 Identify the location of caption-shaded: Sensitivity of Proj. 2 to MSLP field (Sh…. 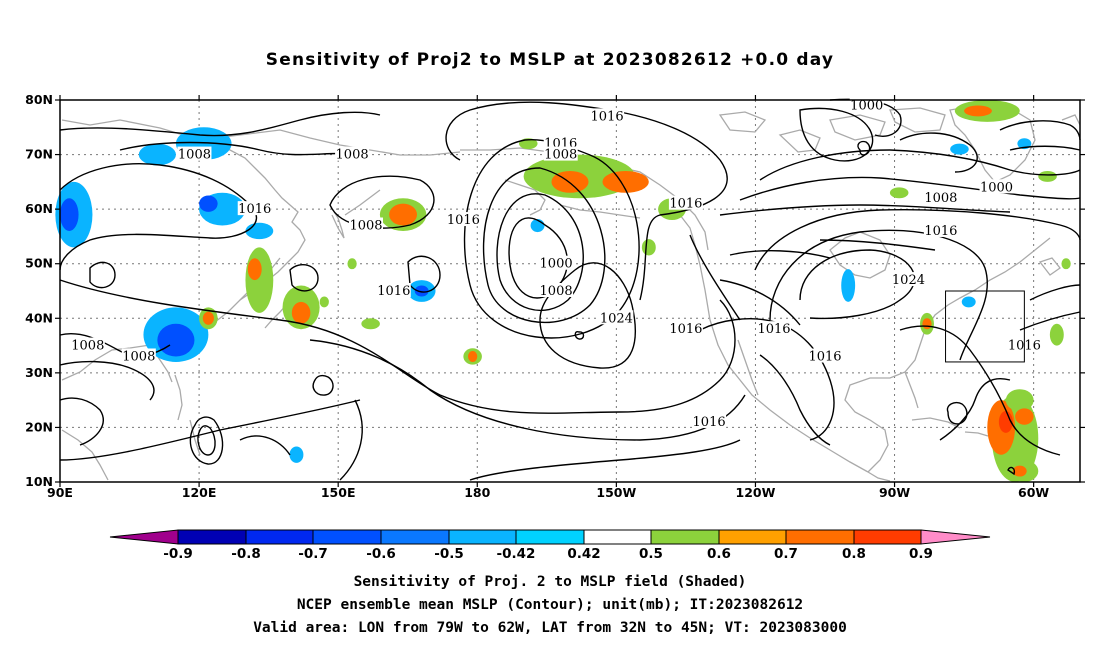
(550, 582).